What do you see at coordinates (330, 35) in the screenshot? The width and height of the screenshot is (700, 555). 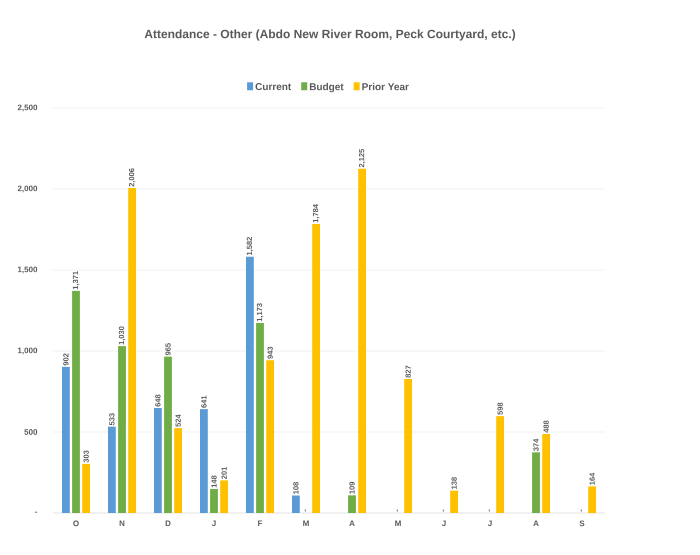 I see `chart-title: Attendance - Other (Abdo New River Room, Peck Courtyard, etc.)` at bounding box center [330, 35].